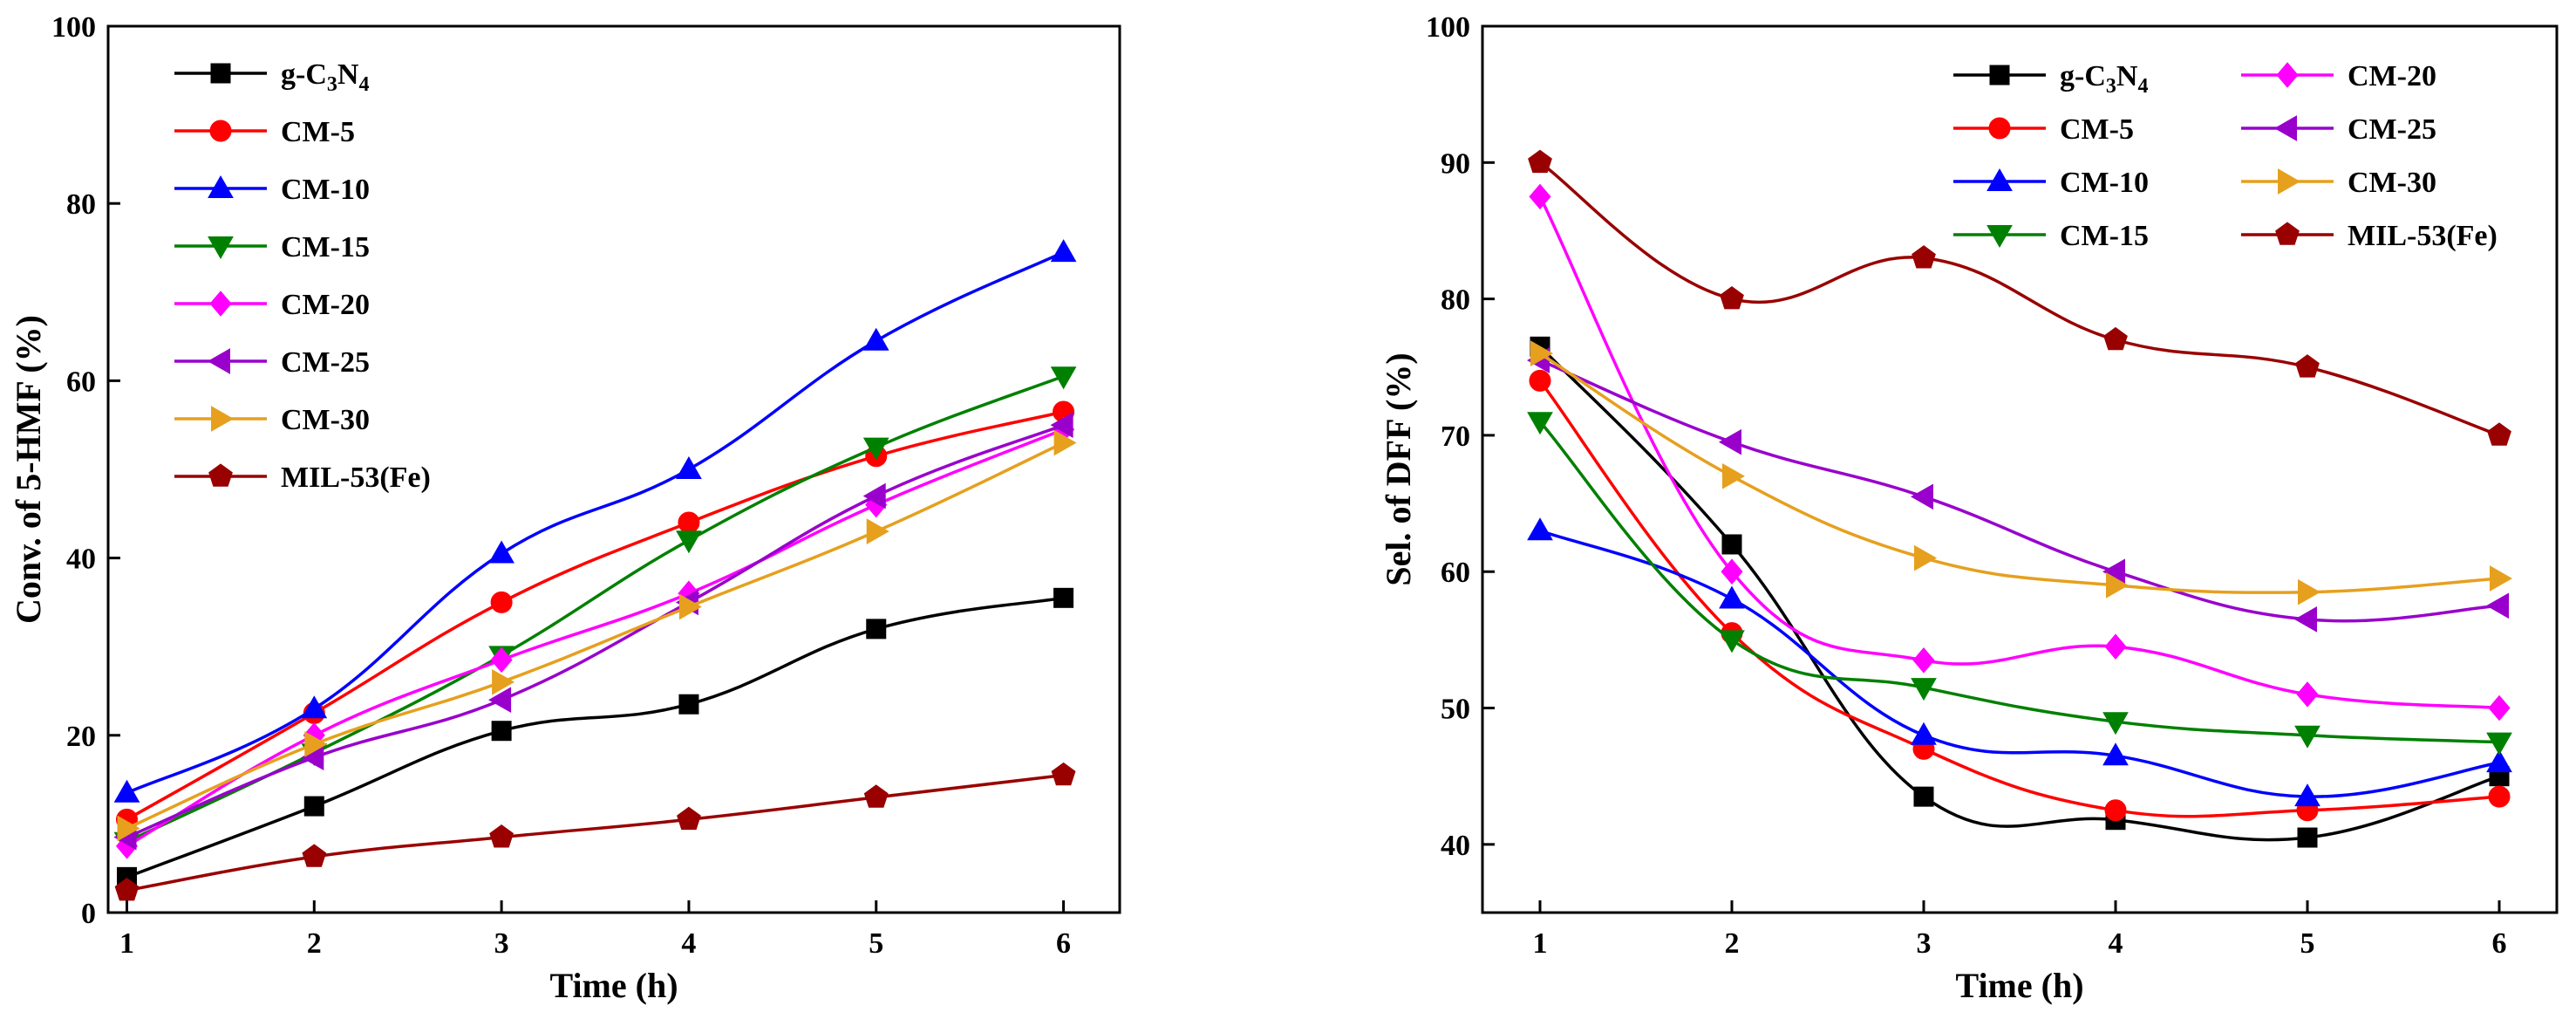 The height and width of the screenshot is (1026, 2576). I want to click on selectivity-legend-item-cm-10: CM-10, so click(2051, 183).